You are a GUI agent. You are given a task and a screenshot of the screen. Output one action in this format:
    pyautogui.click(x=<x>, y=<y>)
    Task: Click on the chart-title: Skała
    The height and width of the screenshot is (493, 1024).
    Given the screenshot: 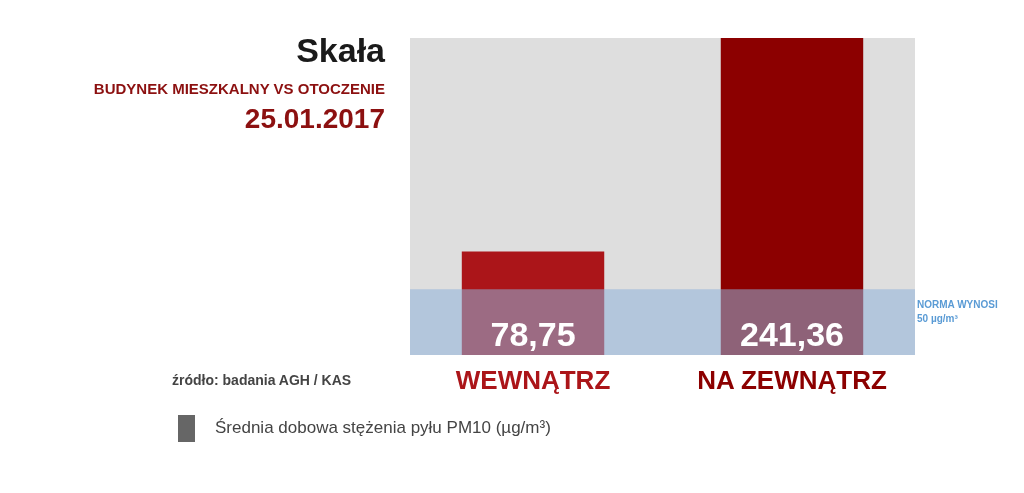 What is the action you would take?
    pyautogui.click(x=341, y=50)
    